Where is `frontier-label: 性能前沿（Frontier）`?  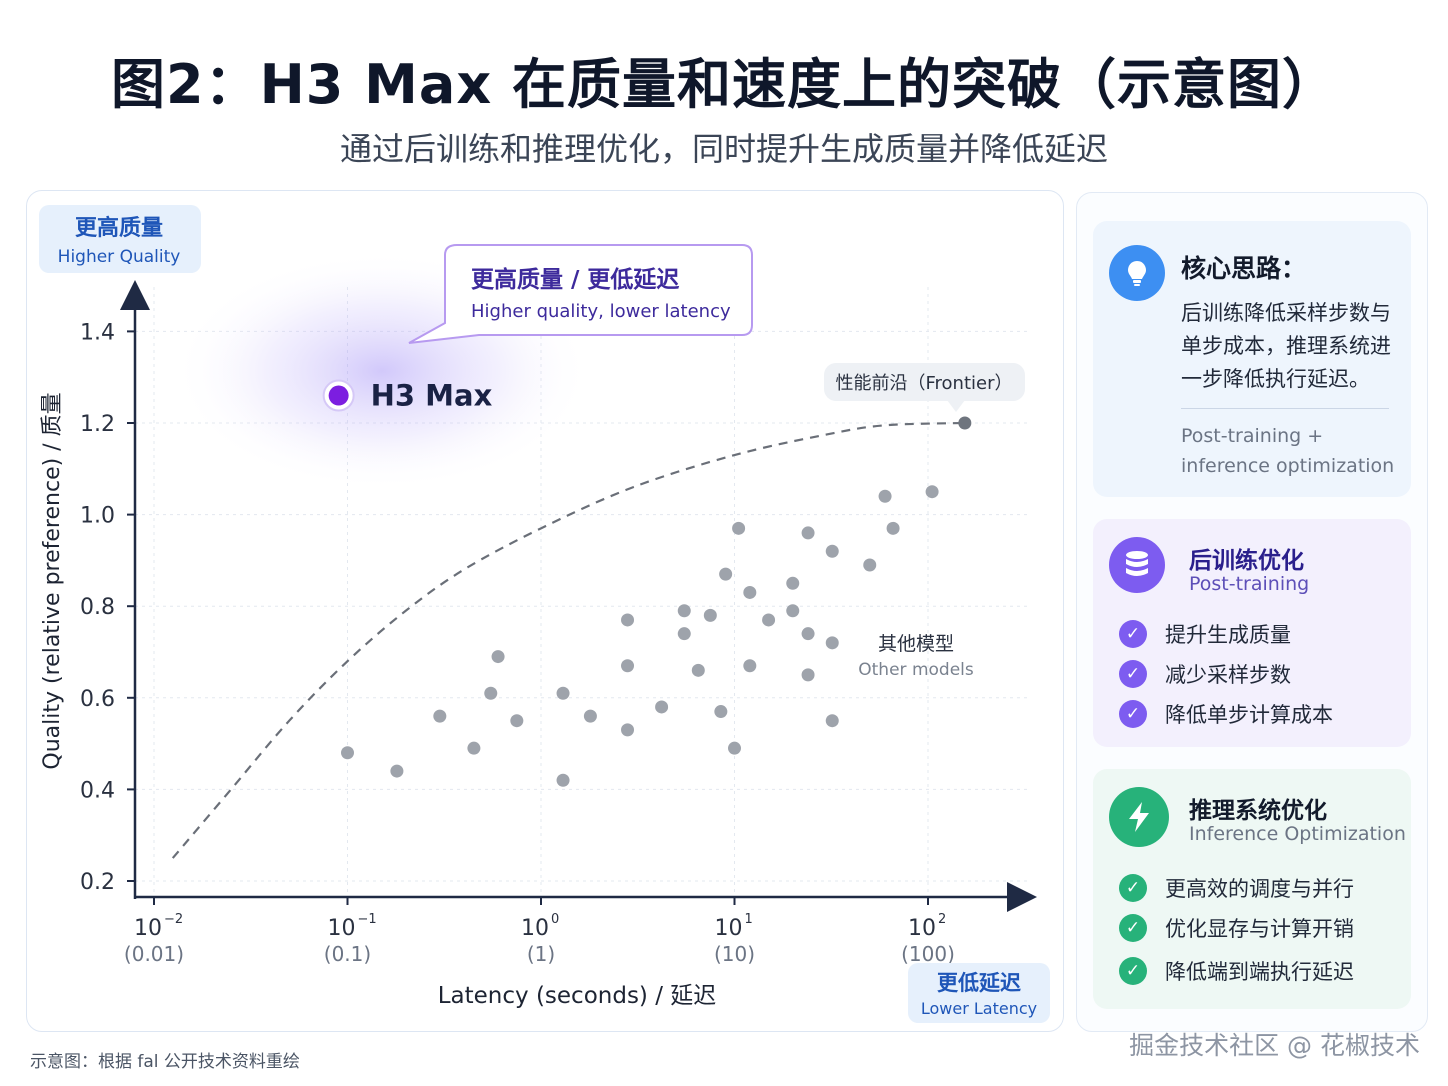
frontier-label: 性能前沿（Frontier） is located at coordinates (923, 383).